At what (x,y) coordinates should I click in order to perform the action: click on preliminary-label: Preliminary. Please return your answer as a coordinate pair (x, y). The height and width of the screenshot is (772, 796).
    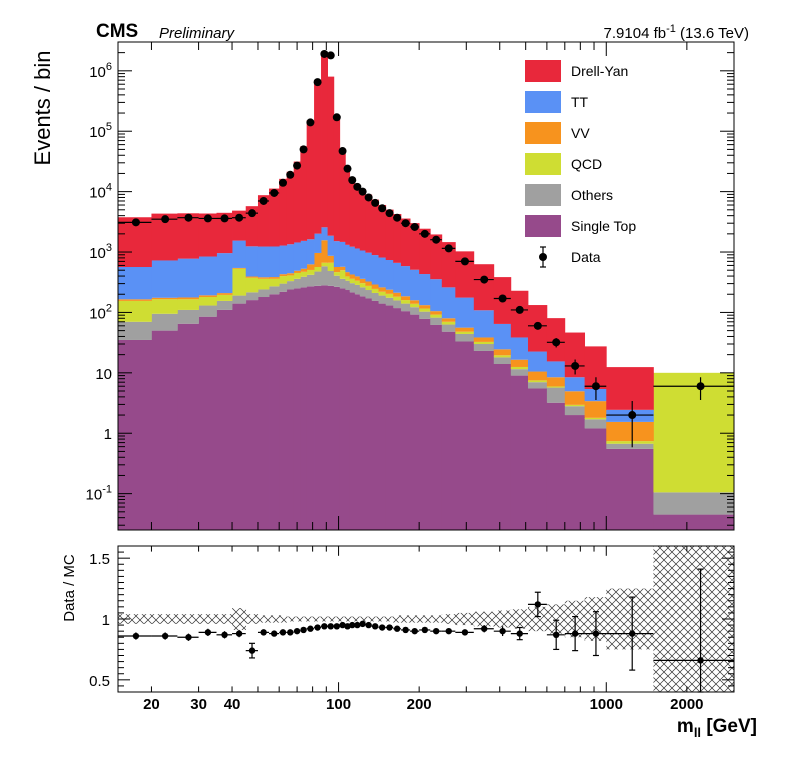
    Looking at the image, I should click on (197, 33).